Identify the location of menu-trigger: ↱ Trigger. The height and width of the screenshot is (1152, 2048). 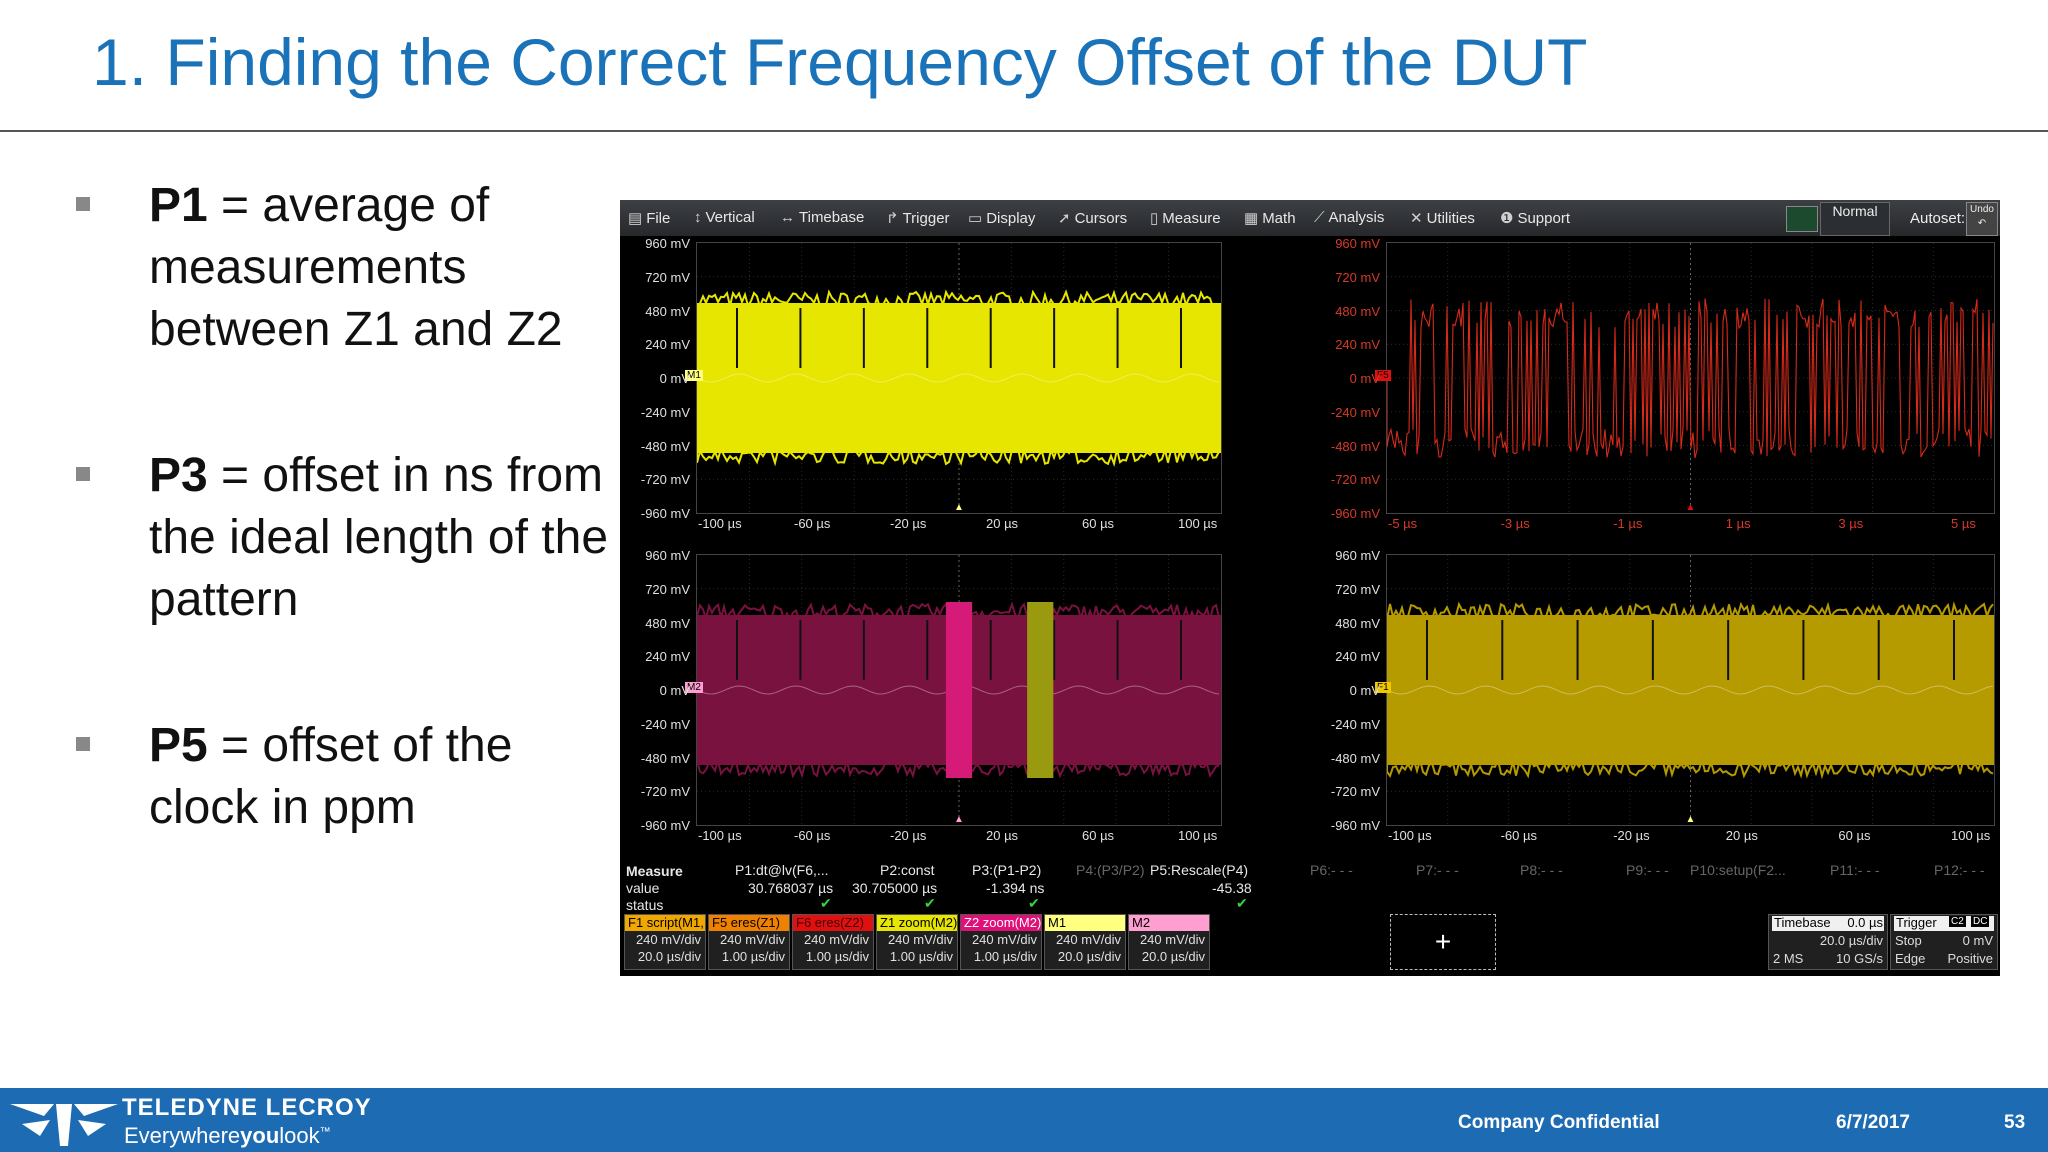
(918, 218).